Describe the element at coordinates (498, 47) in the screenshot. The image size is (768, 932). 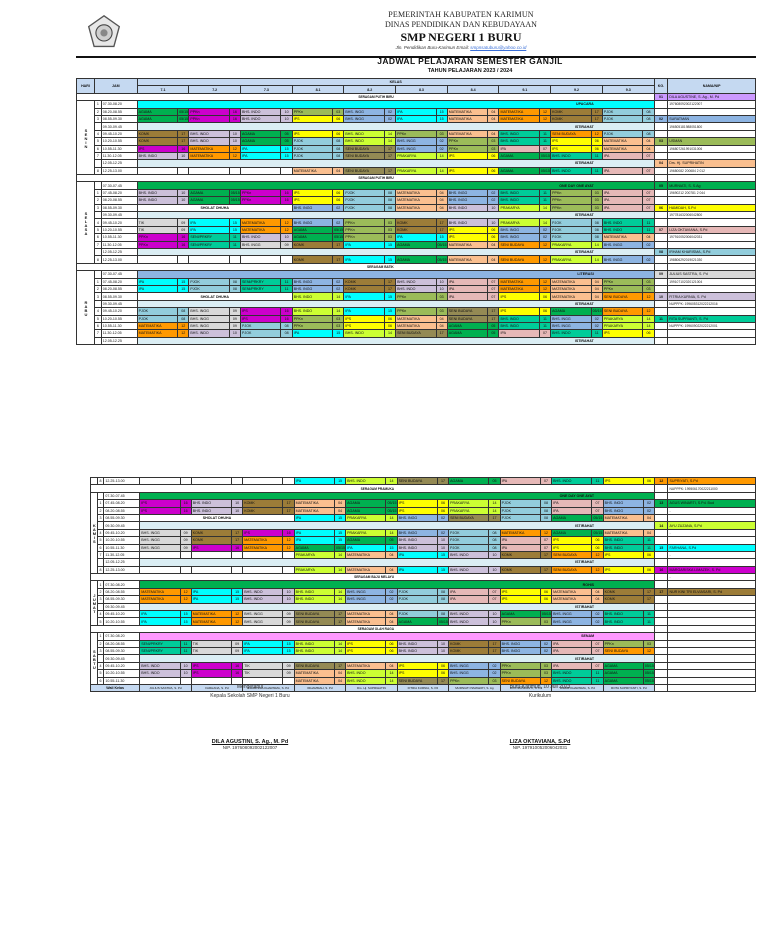
I see `email-link: smpnsatuburu@yahoo.co.id` at that location.